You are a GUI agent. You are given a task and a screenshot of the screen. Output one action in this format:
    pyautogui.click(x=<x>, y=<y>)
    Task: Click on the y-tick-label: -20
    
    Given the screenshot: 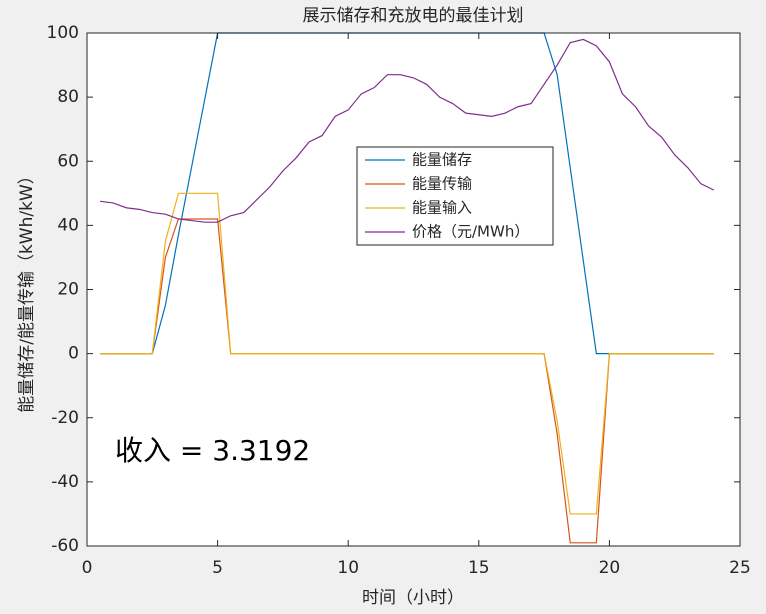 What is the action you would take?
    pyautogui.click(x=65, y=418)
    